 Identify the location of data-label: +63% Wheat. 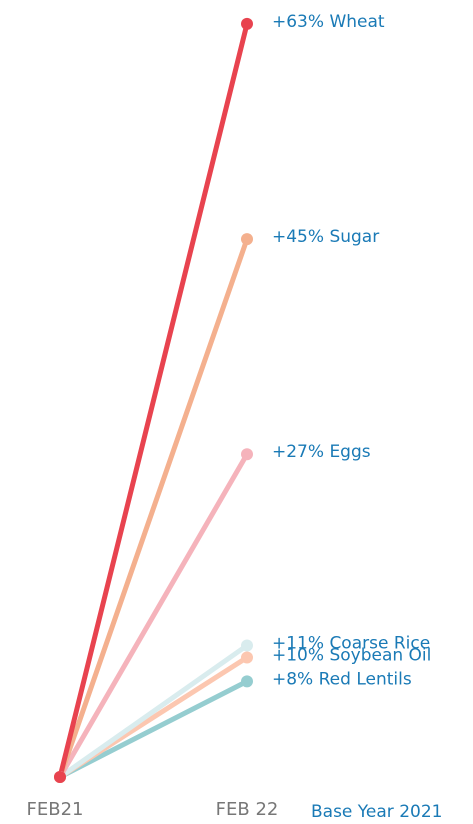
(328, 22).